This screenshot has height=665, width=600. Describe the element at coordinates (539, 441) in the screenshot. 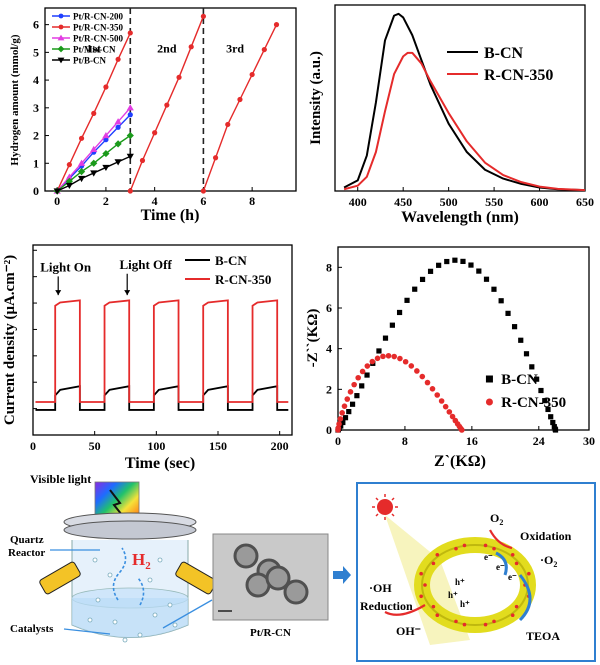

I see `x-tick-label: 24` at that location.